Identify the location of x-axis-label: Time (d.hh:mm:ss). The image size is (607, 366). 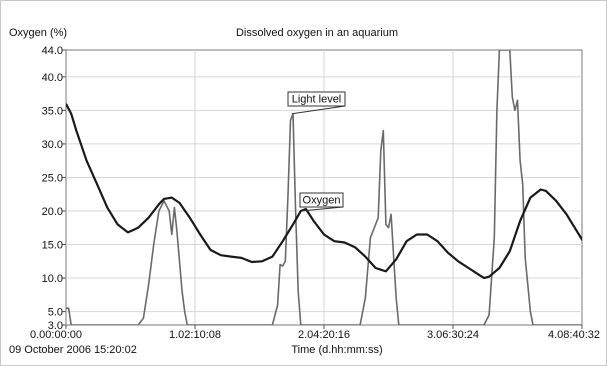
(337, 350).